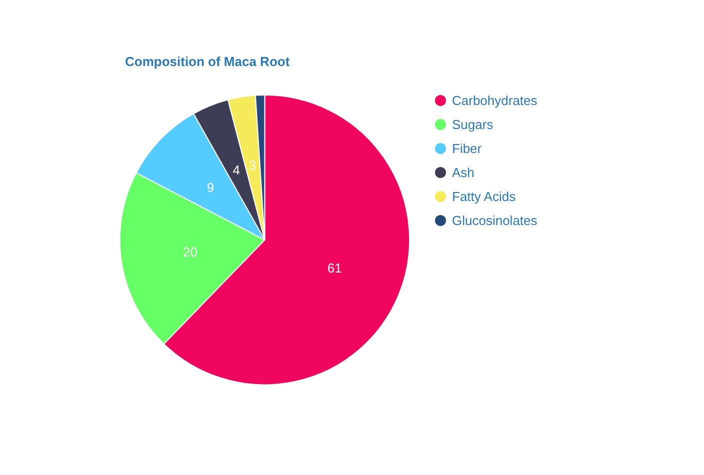 This screenshot has height=475, width=704. Describe the element at coordinates (473, 124) in the screenshot. I see `legend-label: Sugars` at that location.